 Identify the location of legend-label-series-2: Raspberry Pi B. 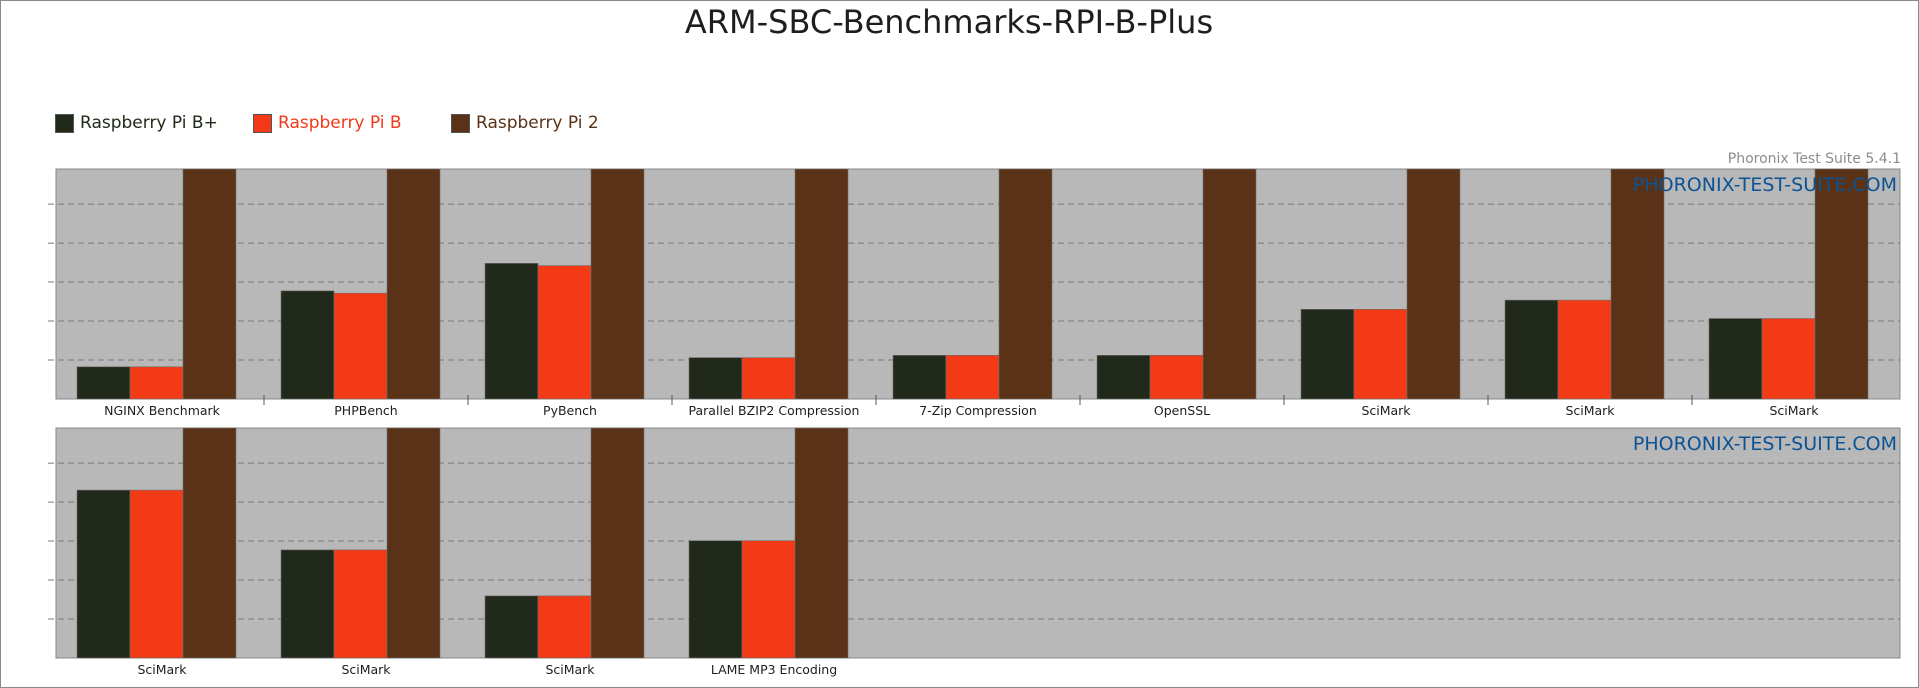
(340, 123).